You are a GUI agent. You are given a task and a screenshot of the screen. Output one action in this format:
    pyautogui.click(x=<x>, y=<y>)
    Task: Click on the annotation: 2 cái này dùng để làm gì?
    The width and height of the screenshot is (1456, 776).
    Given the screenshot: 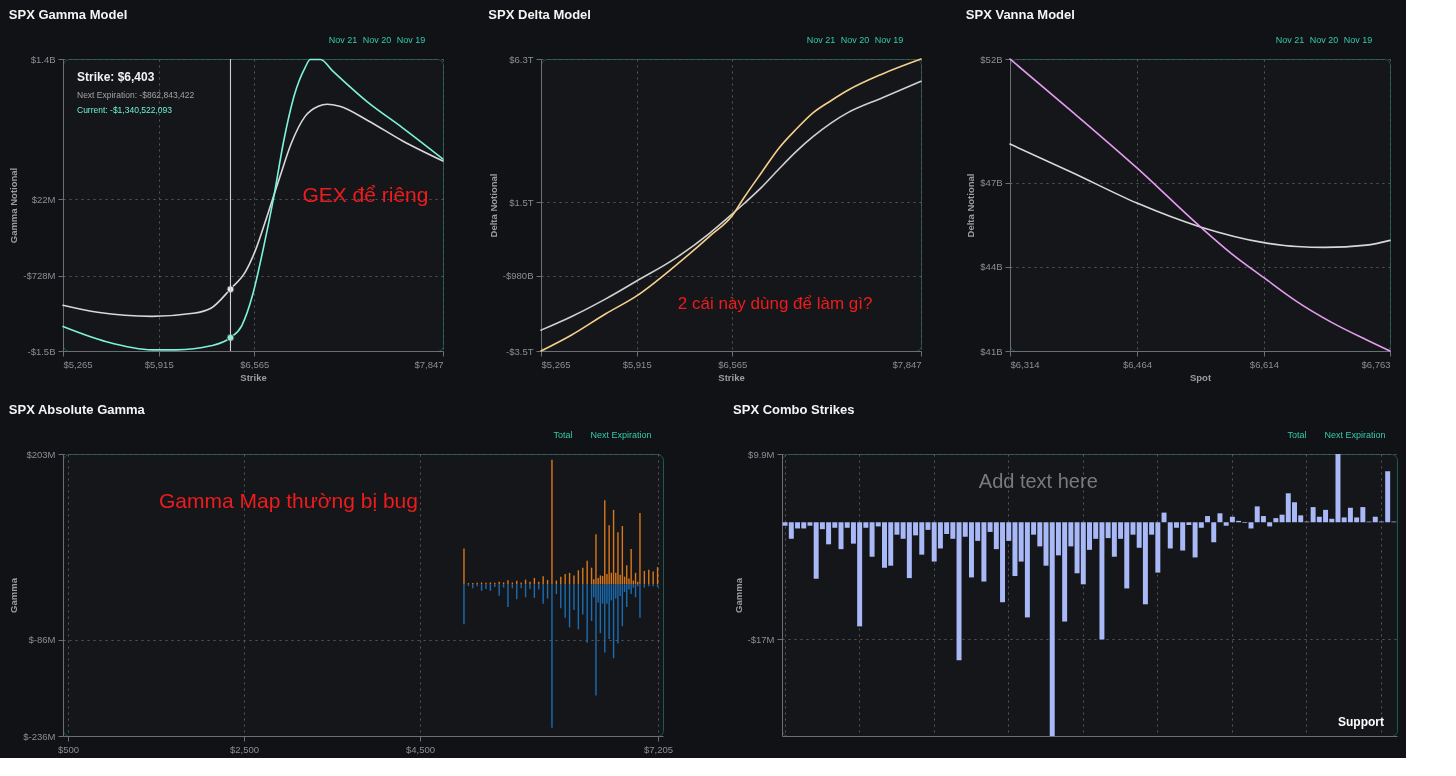 What is the action you would take?
    pyautogui.click(x=775, y=304)
    